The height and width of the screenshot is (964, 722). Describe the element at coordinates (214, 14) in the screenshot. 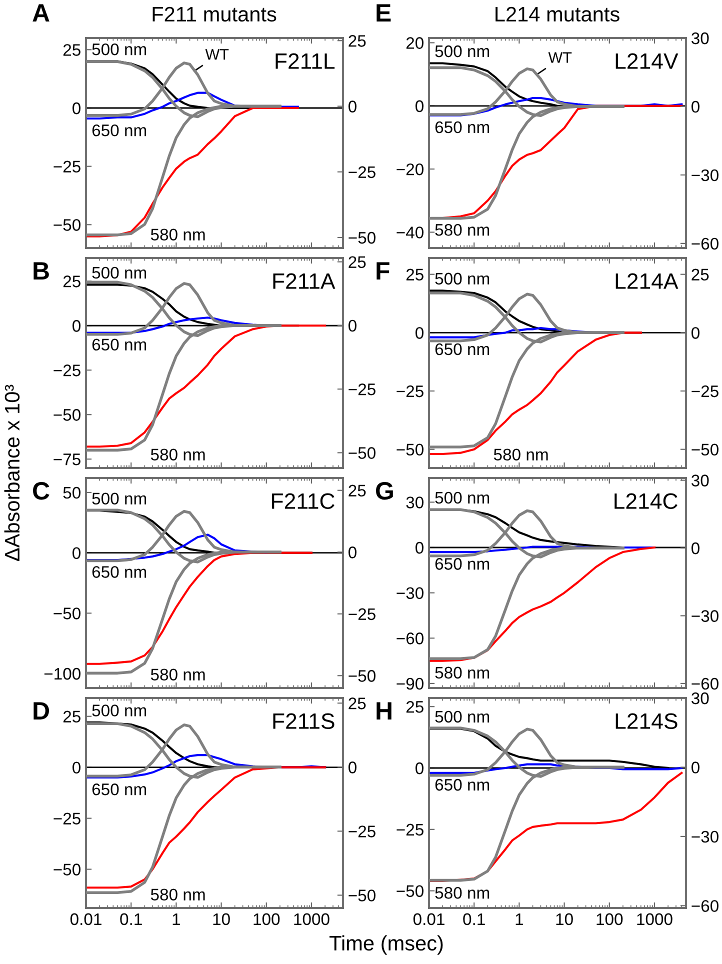

I see `text: F211 mutants` at that location.